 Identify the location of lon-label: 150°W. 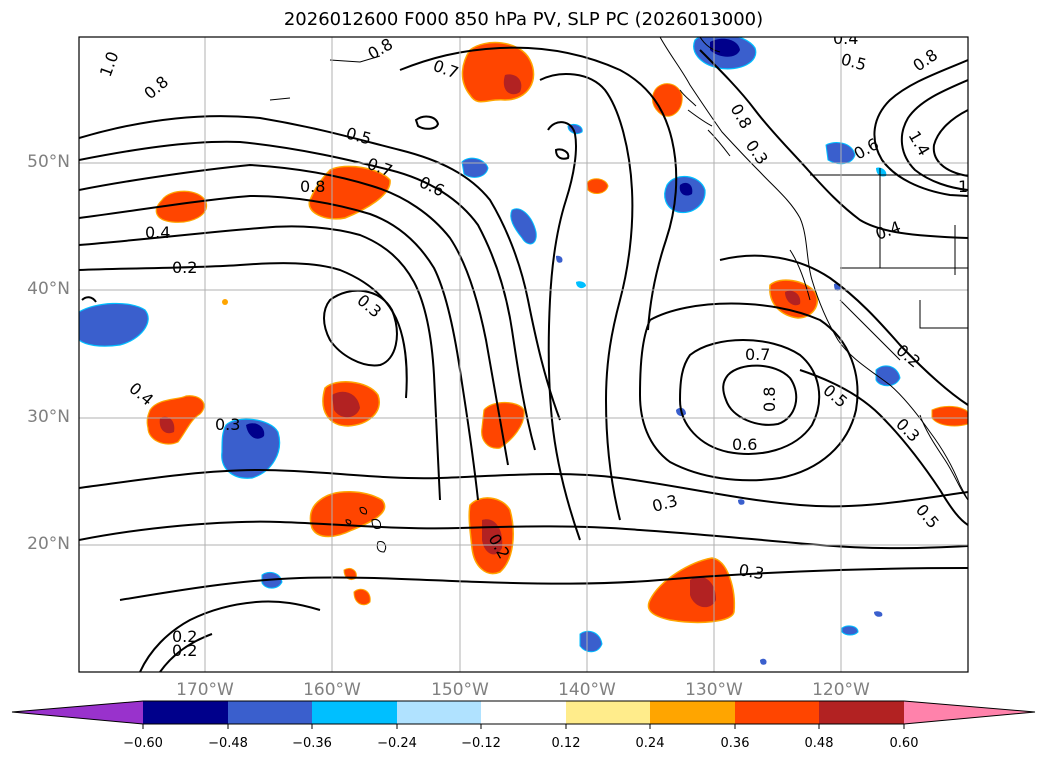
(460, 690).